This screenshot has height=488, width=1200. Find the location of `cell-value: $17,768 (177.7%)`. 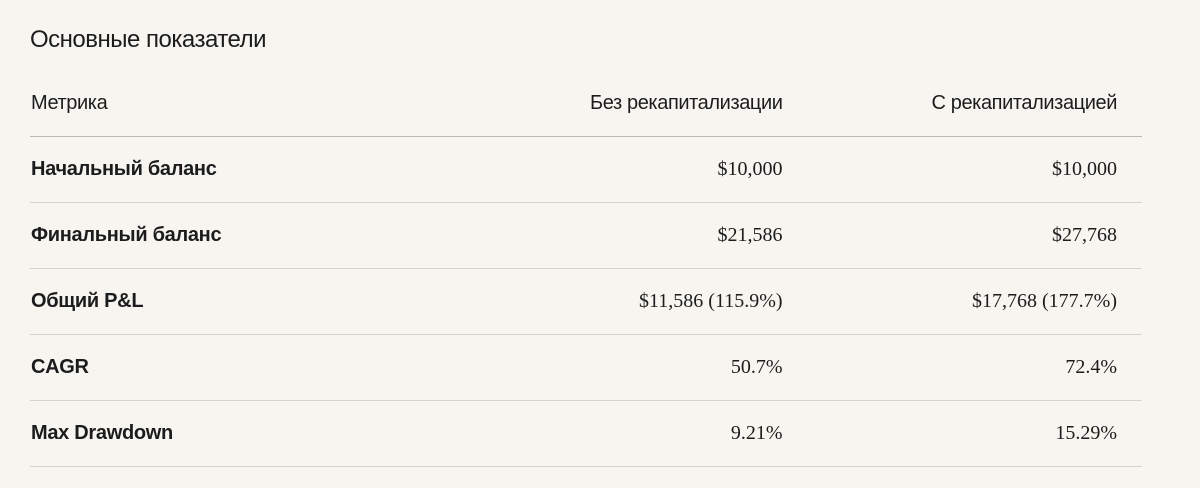

cell-value: $17,768 (177.7%) is located at coordinates (974, 301).